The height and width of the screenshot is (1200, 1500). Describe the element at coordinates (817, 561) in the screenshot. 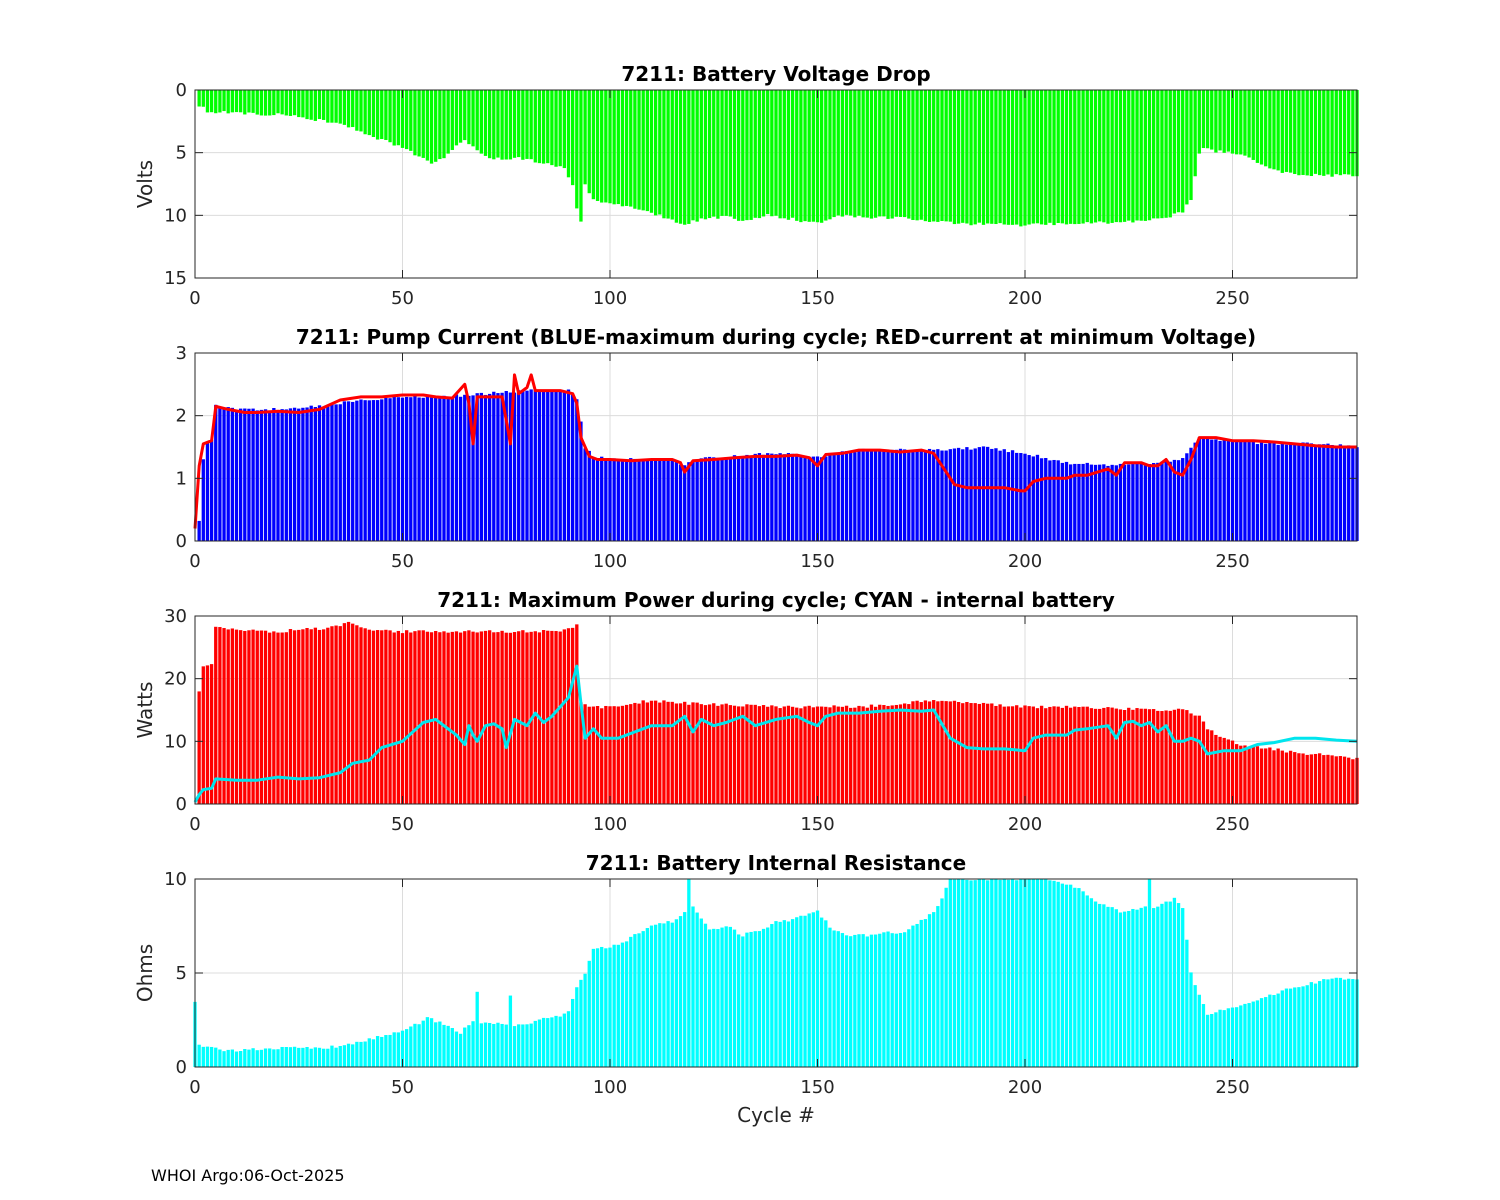

I see `x-tick-label: 150` at that location.